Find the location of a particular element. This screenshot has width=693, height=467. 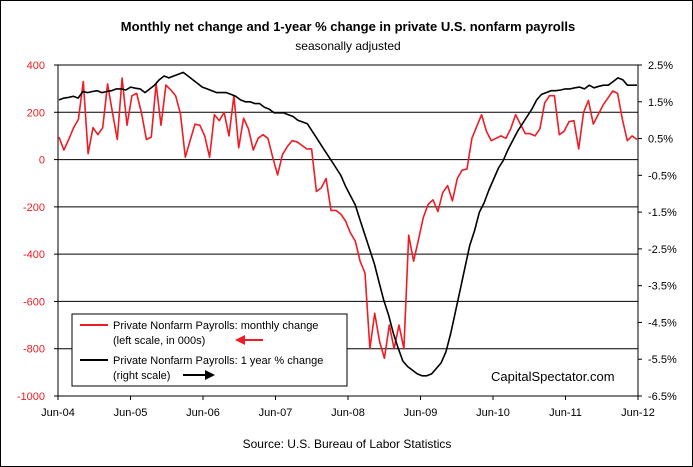

legend-sublabel-1: (right scale) is located at coordinates (141, 376).